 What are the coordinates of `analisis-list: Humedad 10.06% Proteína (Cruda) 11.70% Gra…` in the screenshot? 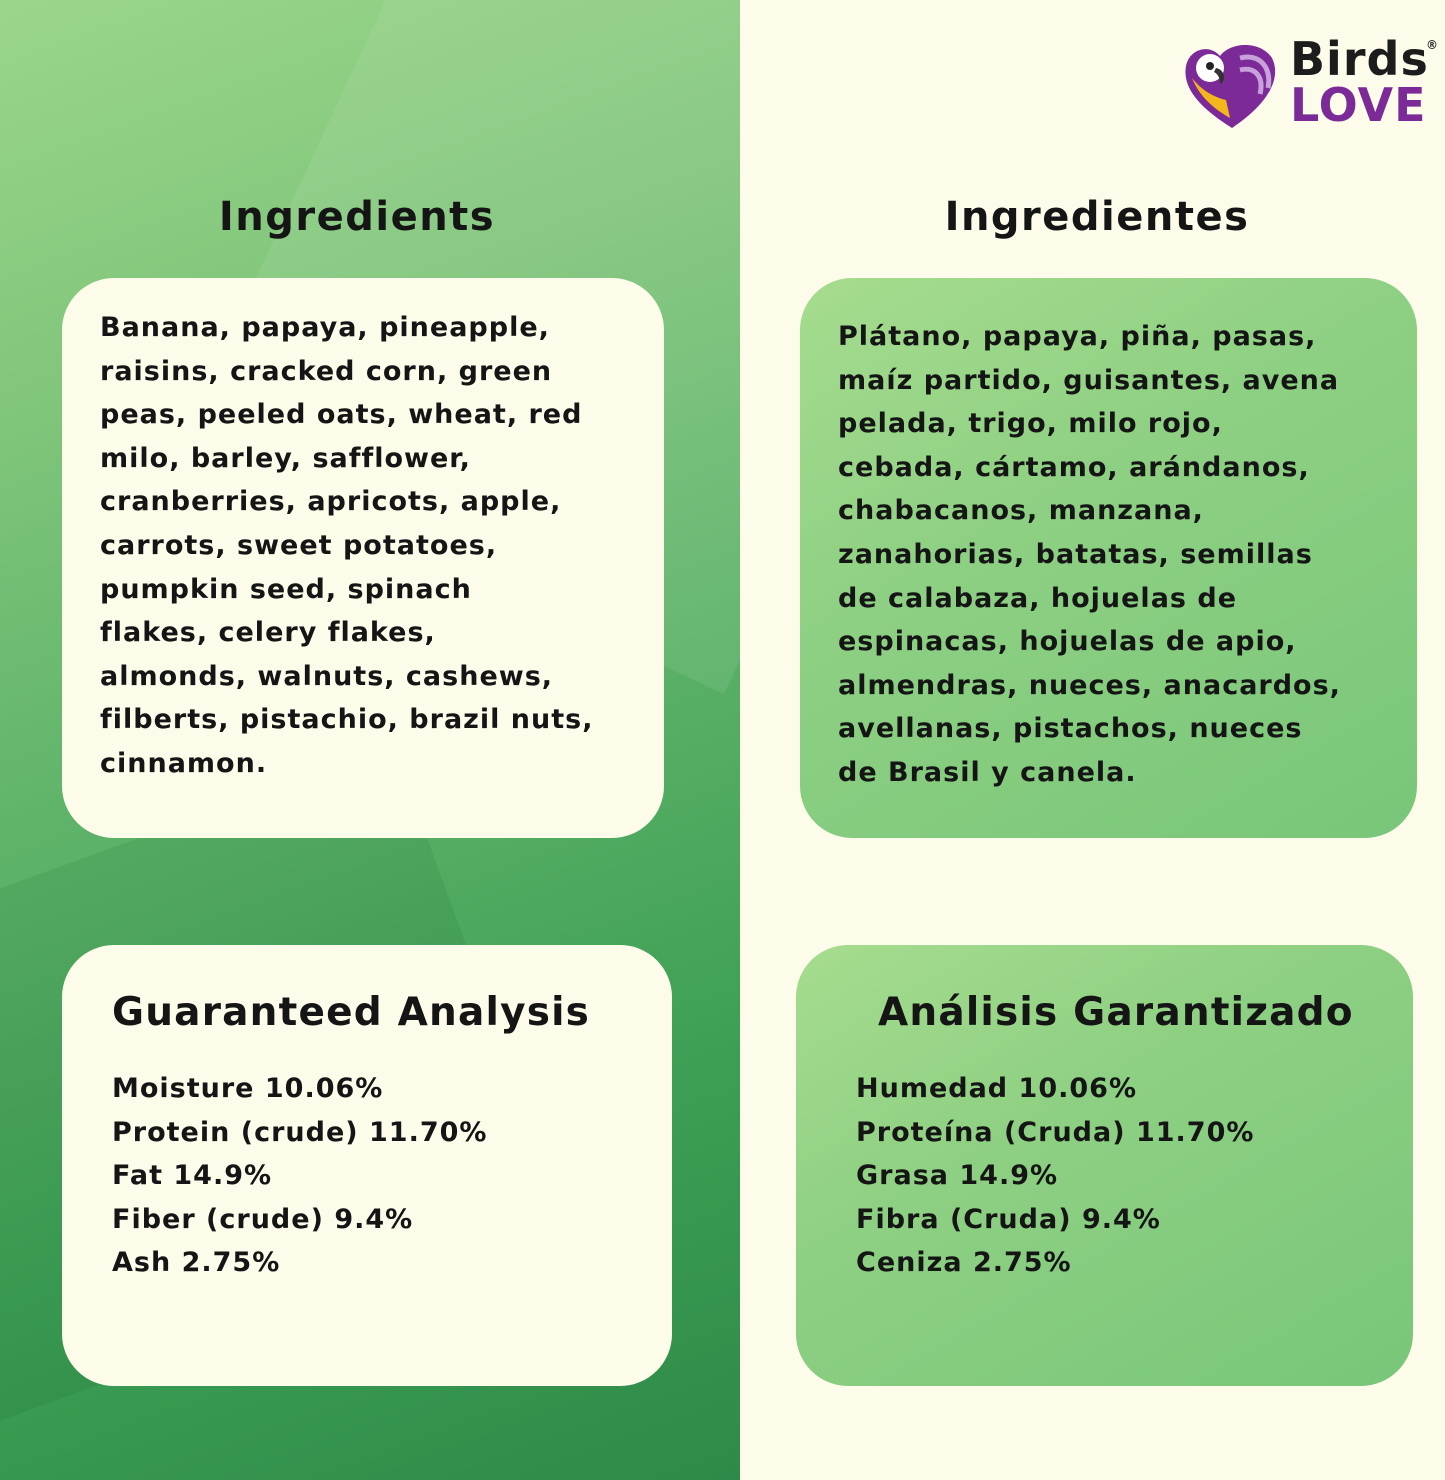 It's located at (1055, 1176).